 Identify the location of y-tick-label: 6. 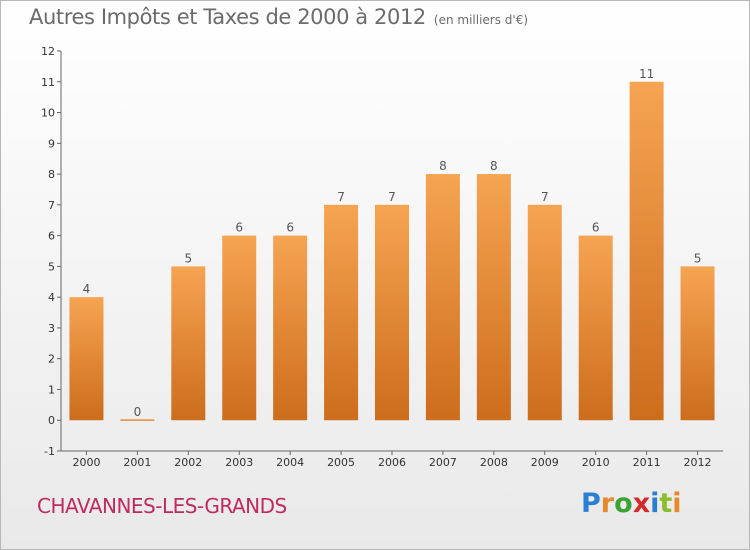
(51, 236).